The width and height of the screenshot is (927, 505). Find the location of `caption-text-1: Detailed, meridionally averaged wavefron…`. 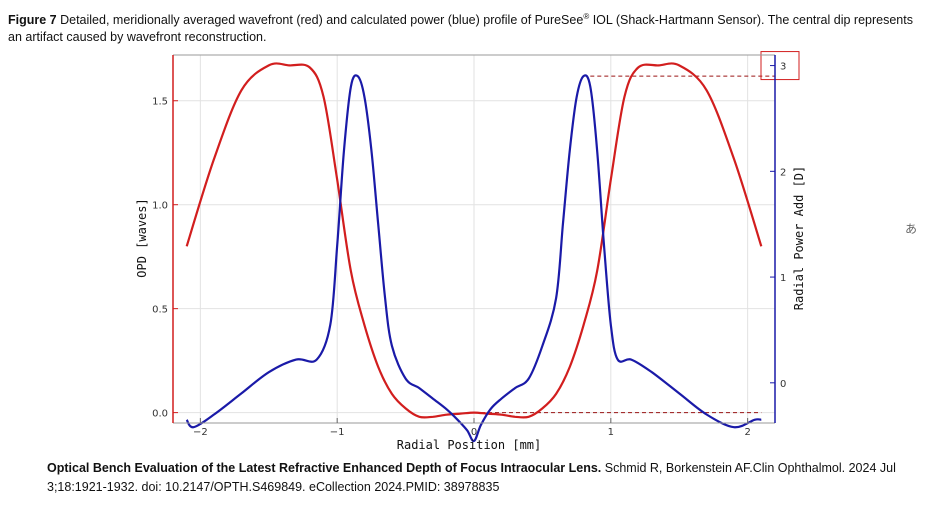

caption-text-1: Detailed, meridionally averaged wavefron… is located at coordinates (320, 20).